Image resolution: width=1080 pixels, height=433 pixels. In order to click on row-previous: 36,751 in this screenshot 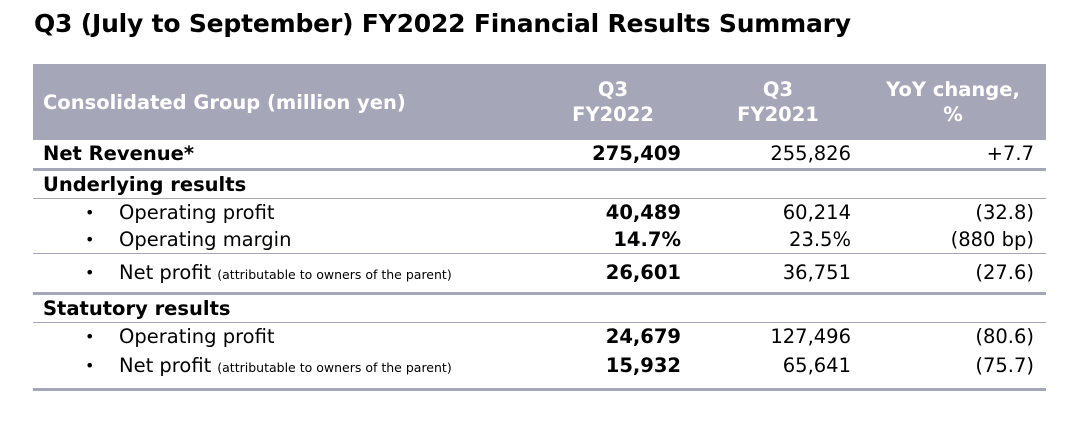, I will do `click(816, 272)`.